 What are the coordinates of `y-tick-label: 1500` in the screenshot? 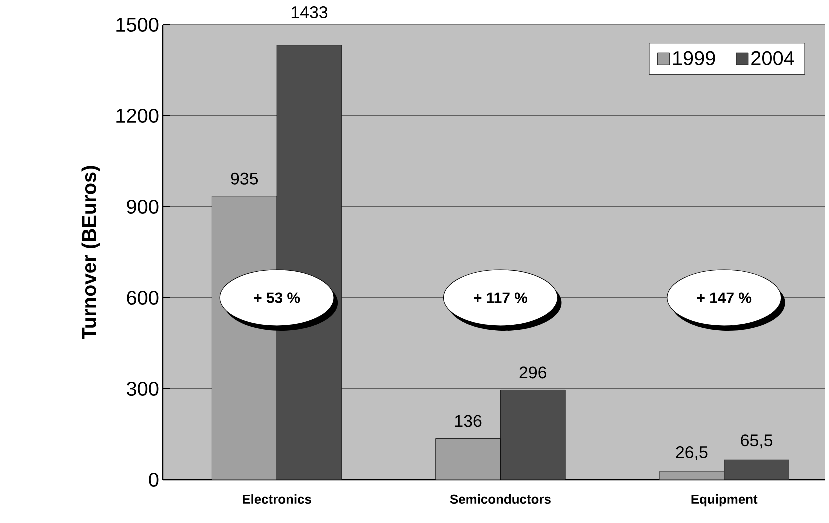 It's located at (137, 25).